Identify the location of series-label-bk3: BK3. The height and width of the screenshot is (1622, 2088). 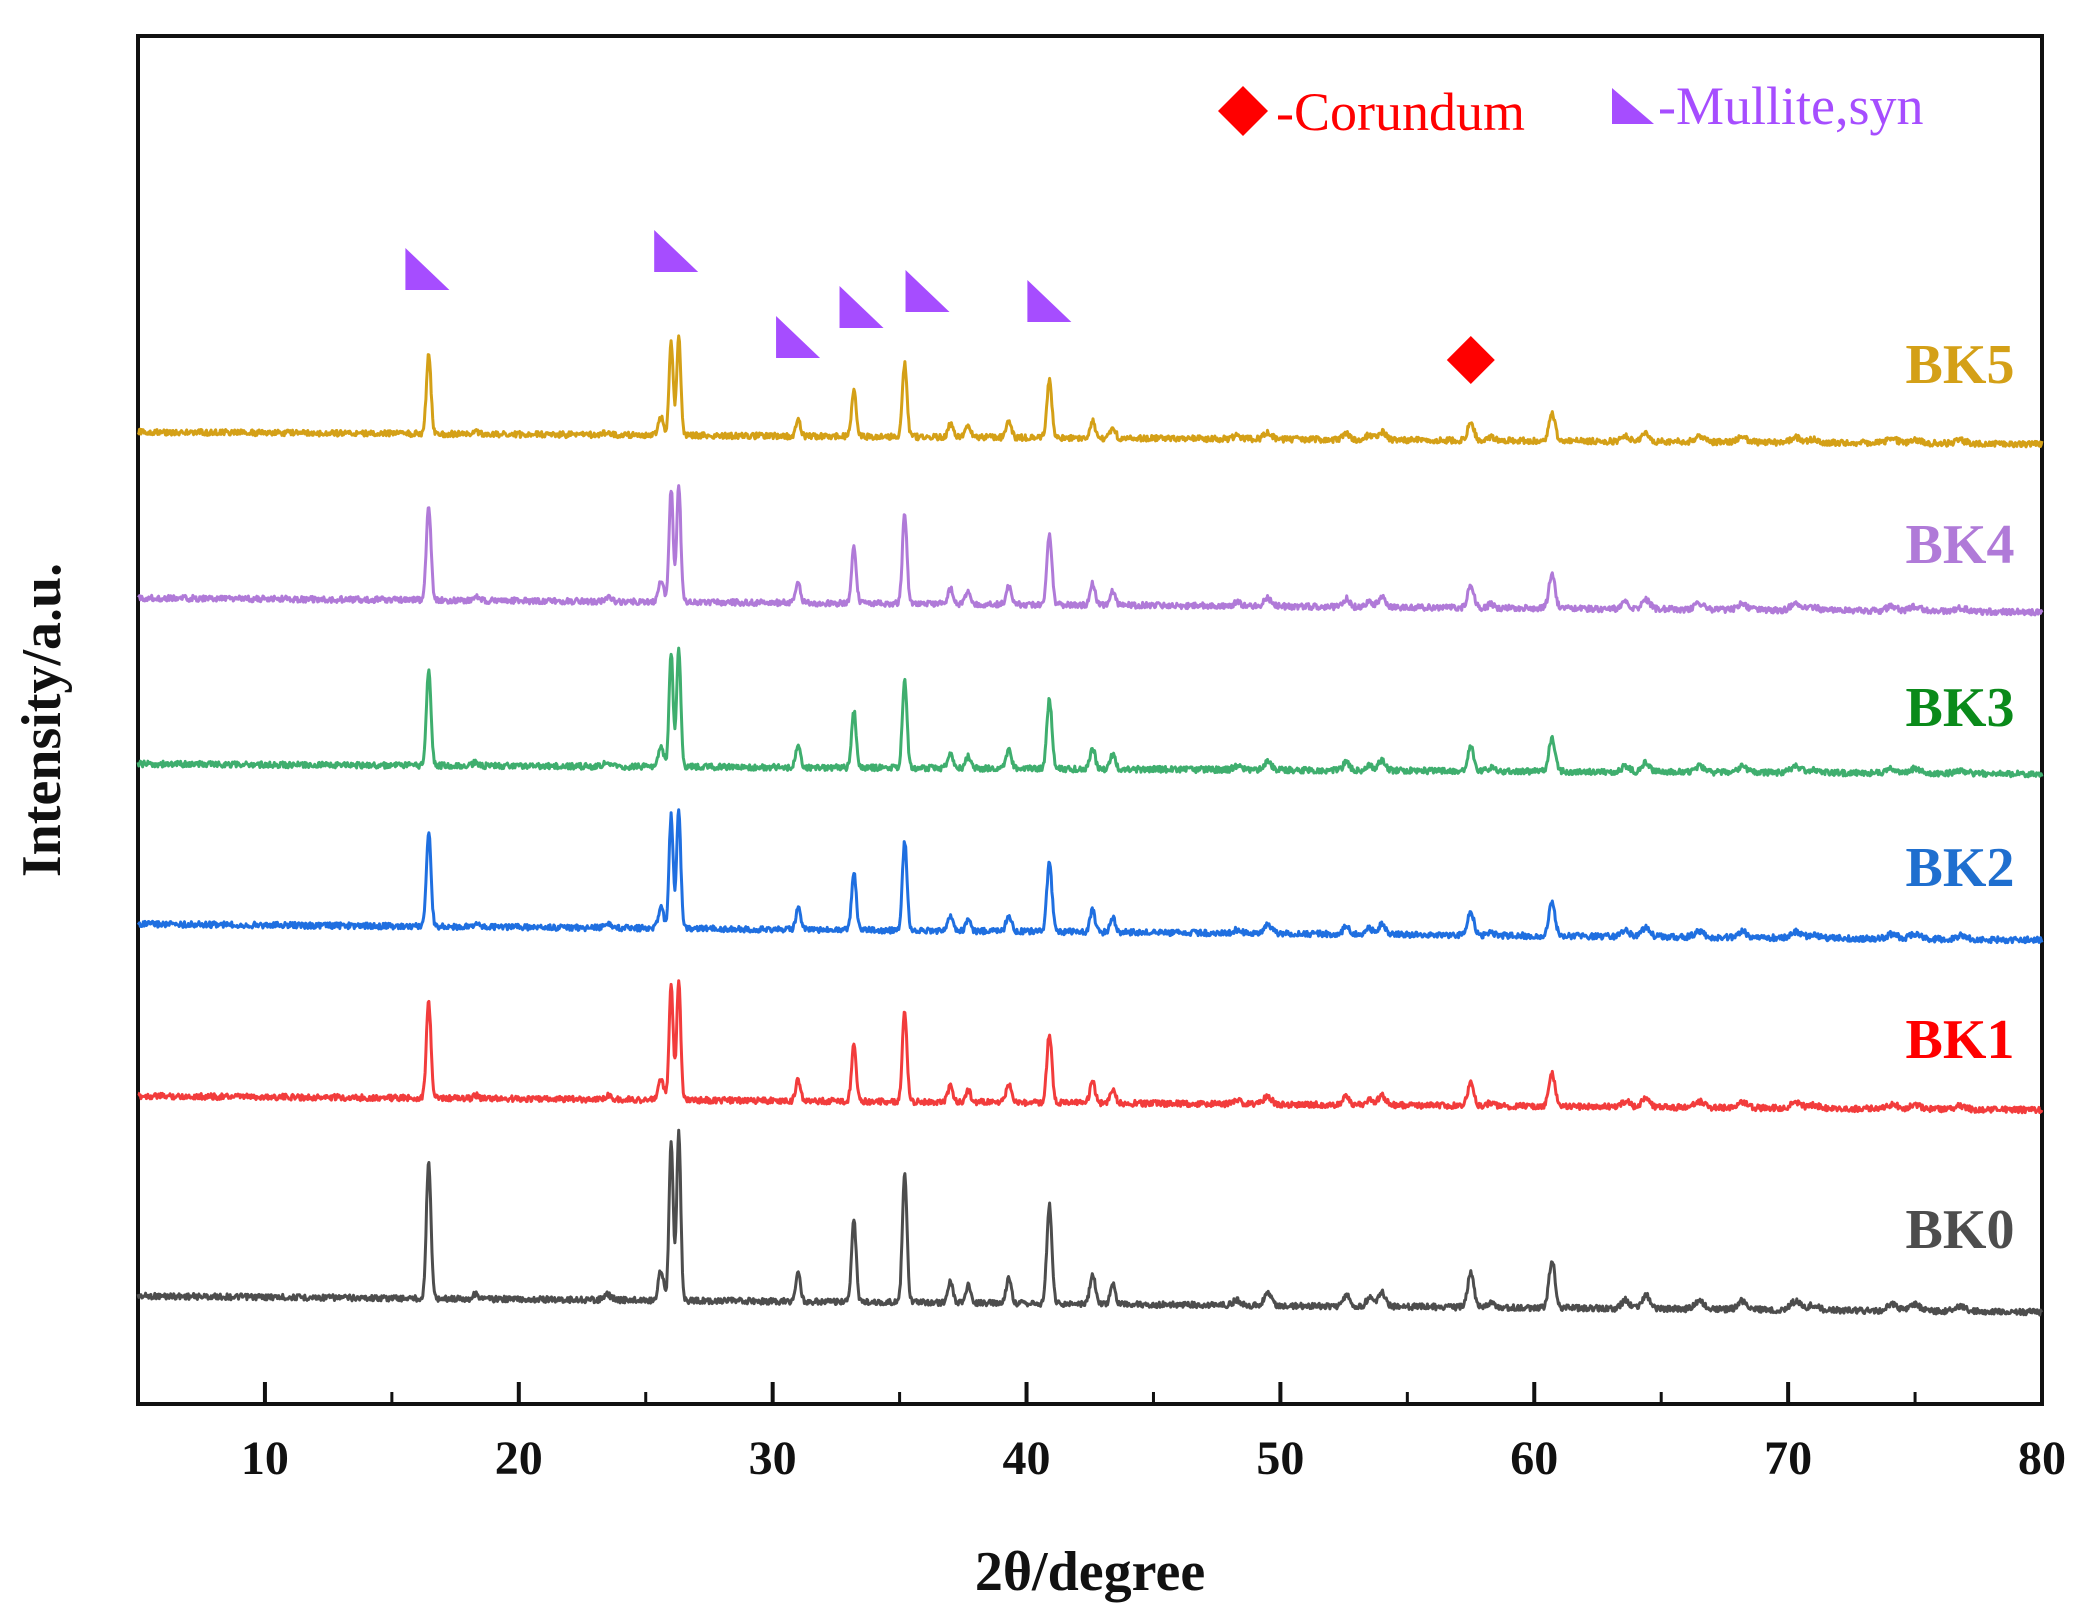
(1960, 708).